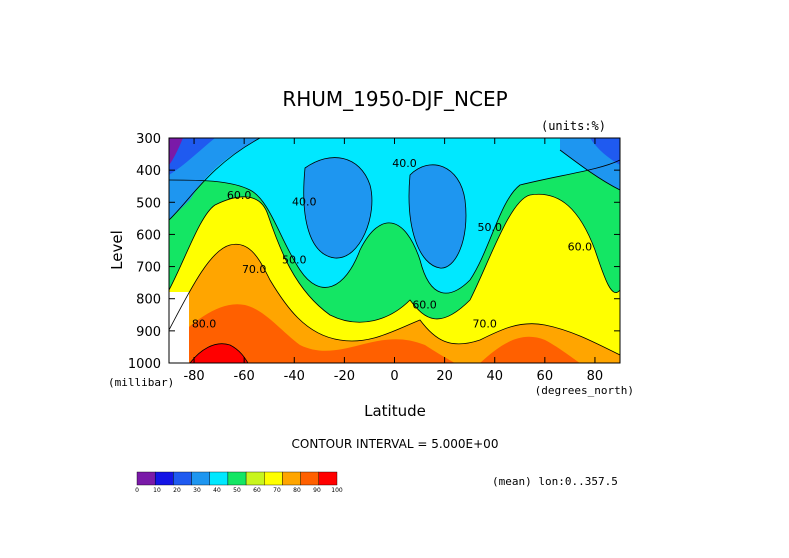  What do you see at coordinates (144, 364) in the screenshot?
I see `y-tick-label: 1000` at bounding box center [144, 364].